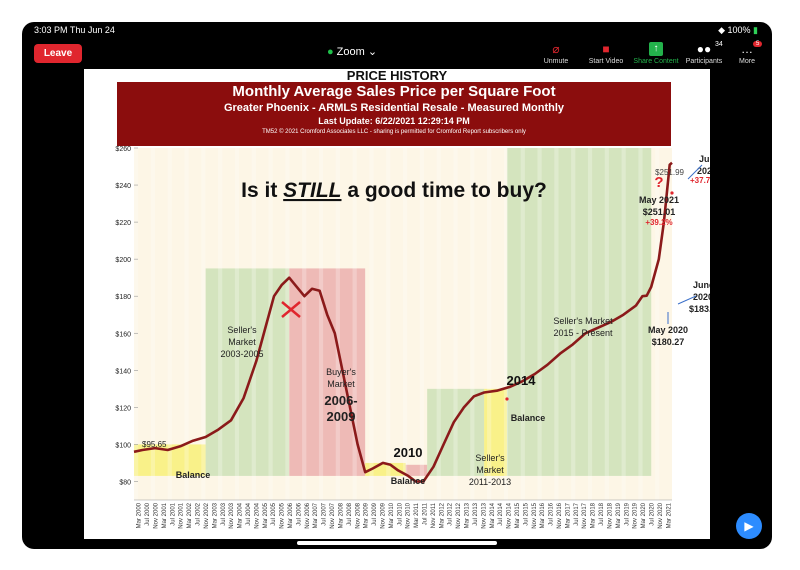 This screenshot has width=800, height=570. Describe the element at coordinates (656, 49) in the screenshot. I see `share-arrow-icon: ↑` at that location.